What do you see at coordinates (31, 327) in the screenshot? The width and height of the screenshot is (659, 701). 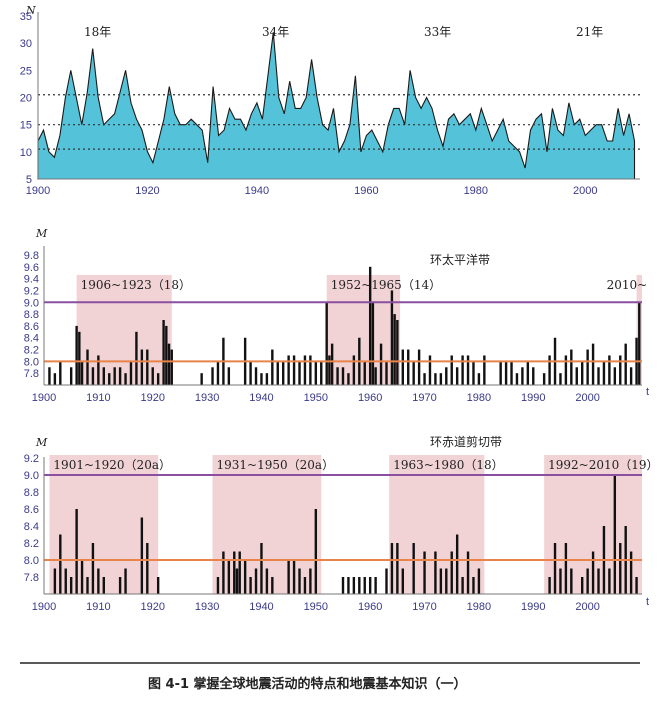 I see `p2-ytick-label: 8.6` at bounding box center [31, 327].